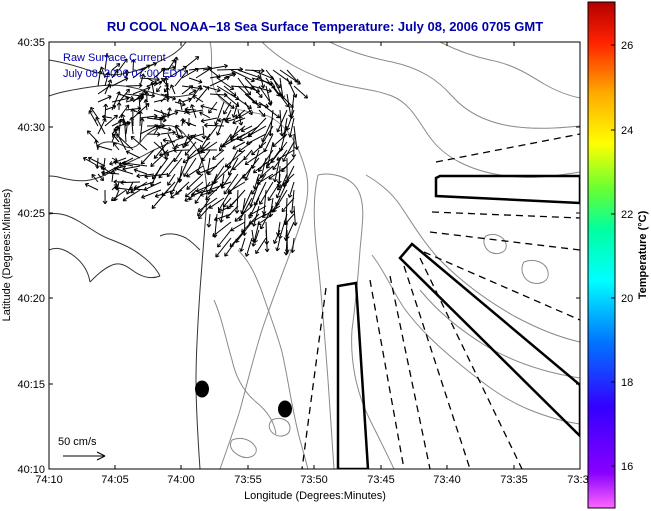 The height and width of the screenshot is (511, 651). What do you see at coordinates (314, 480) in the screenshot?
I see `x-tick-label: 73:50` at bounding box center [314, 480].